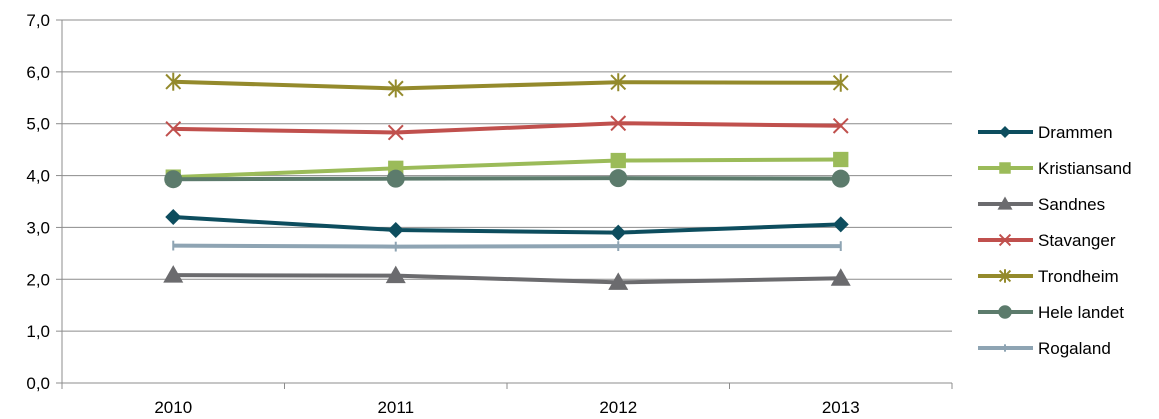 The image size is (1159, 419). Describe the element at coordinates (38, 227) in the screenshot. I see `y-tick-label: 3,0` at that location.